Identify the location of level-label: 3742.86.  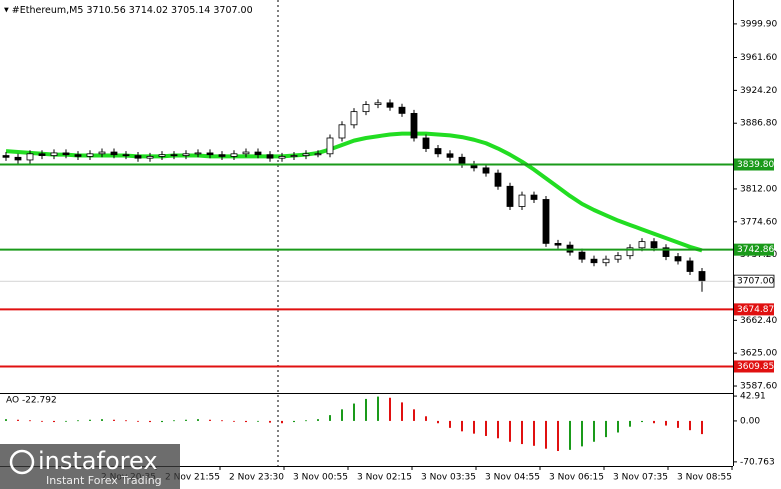
(755, 250).